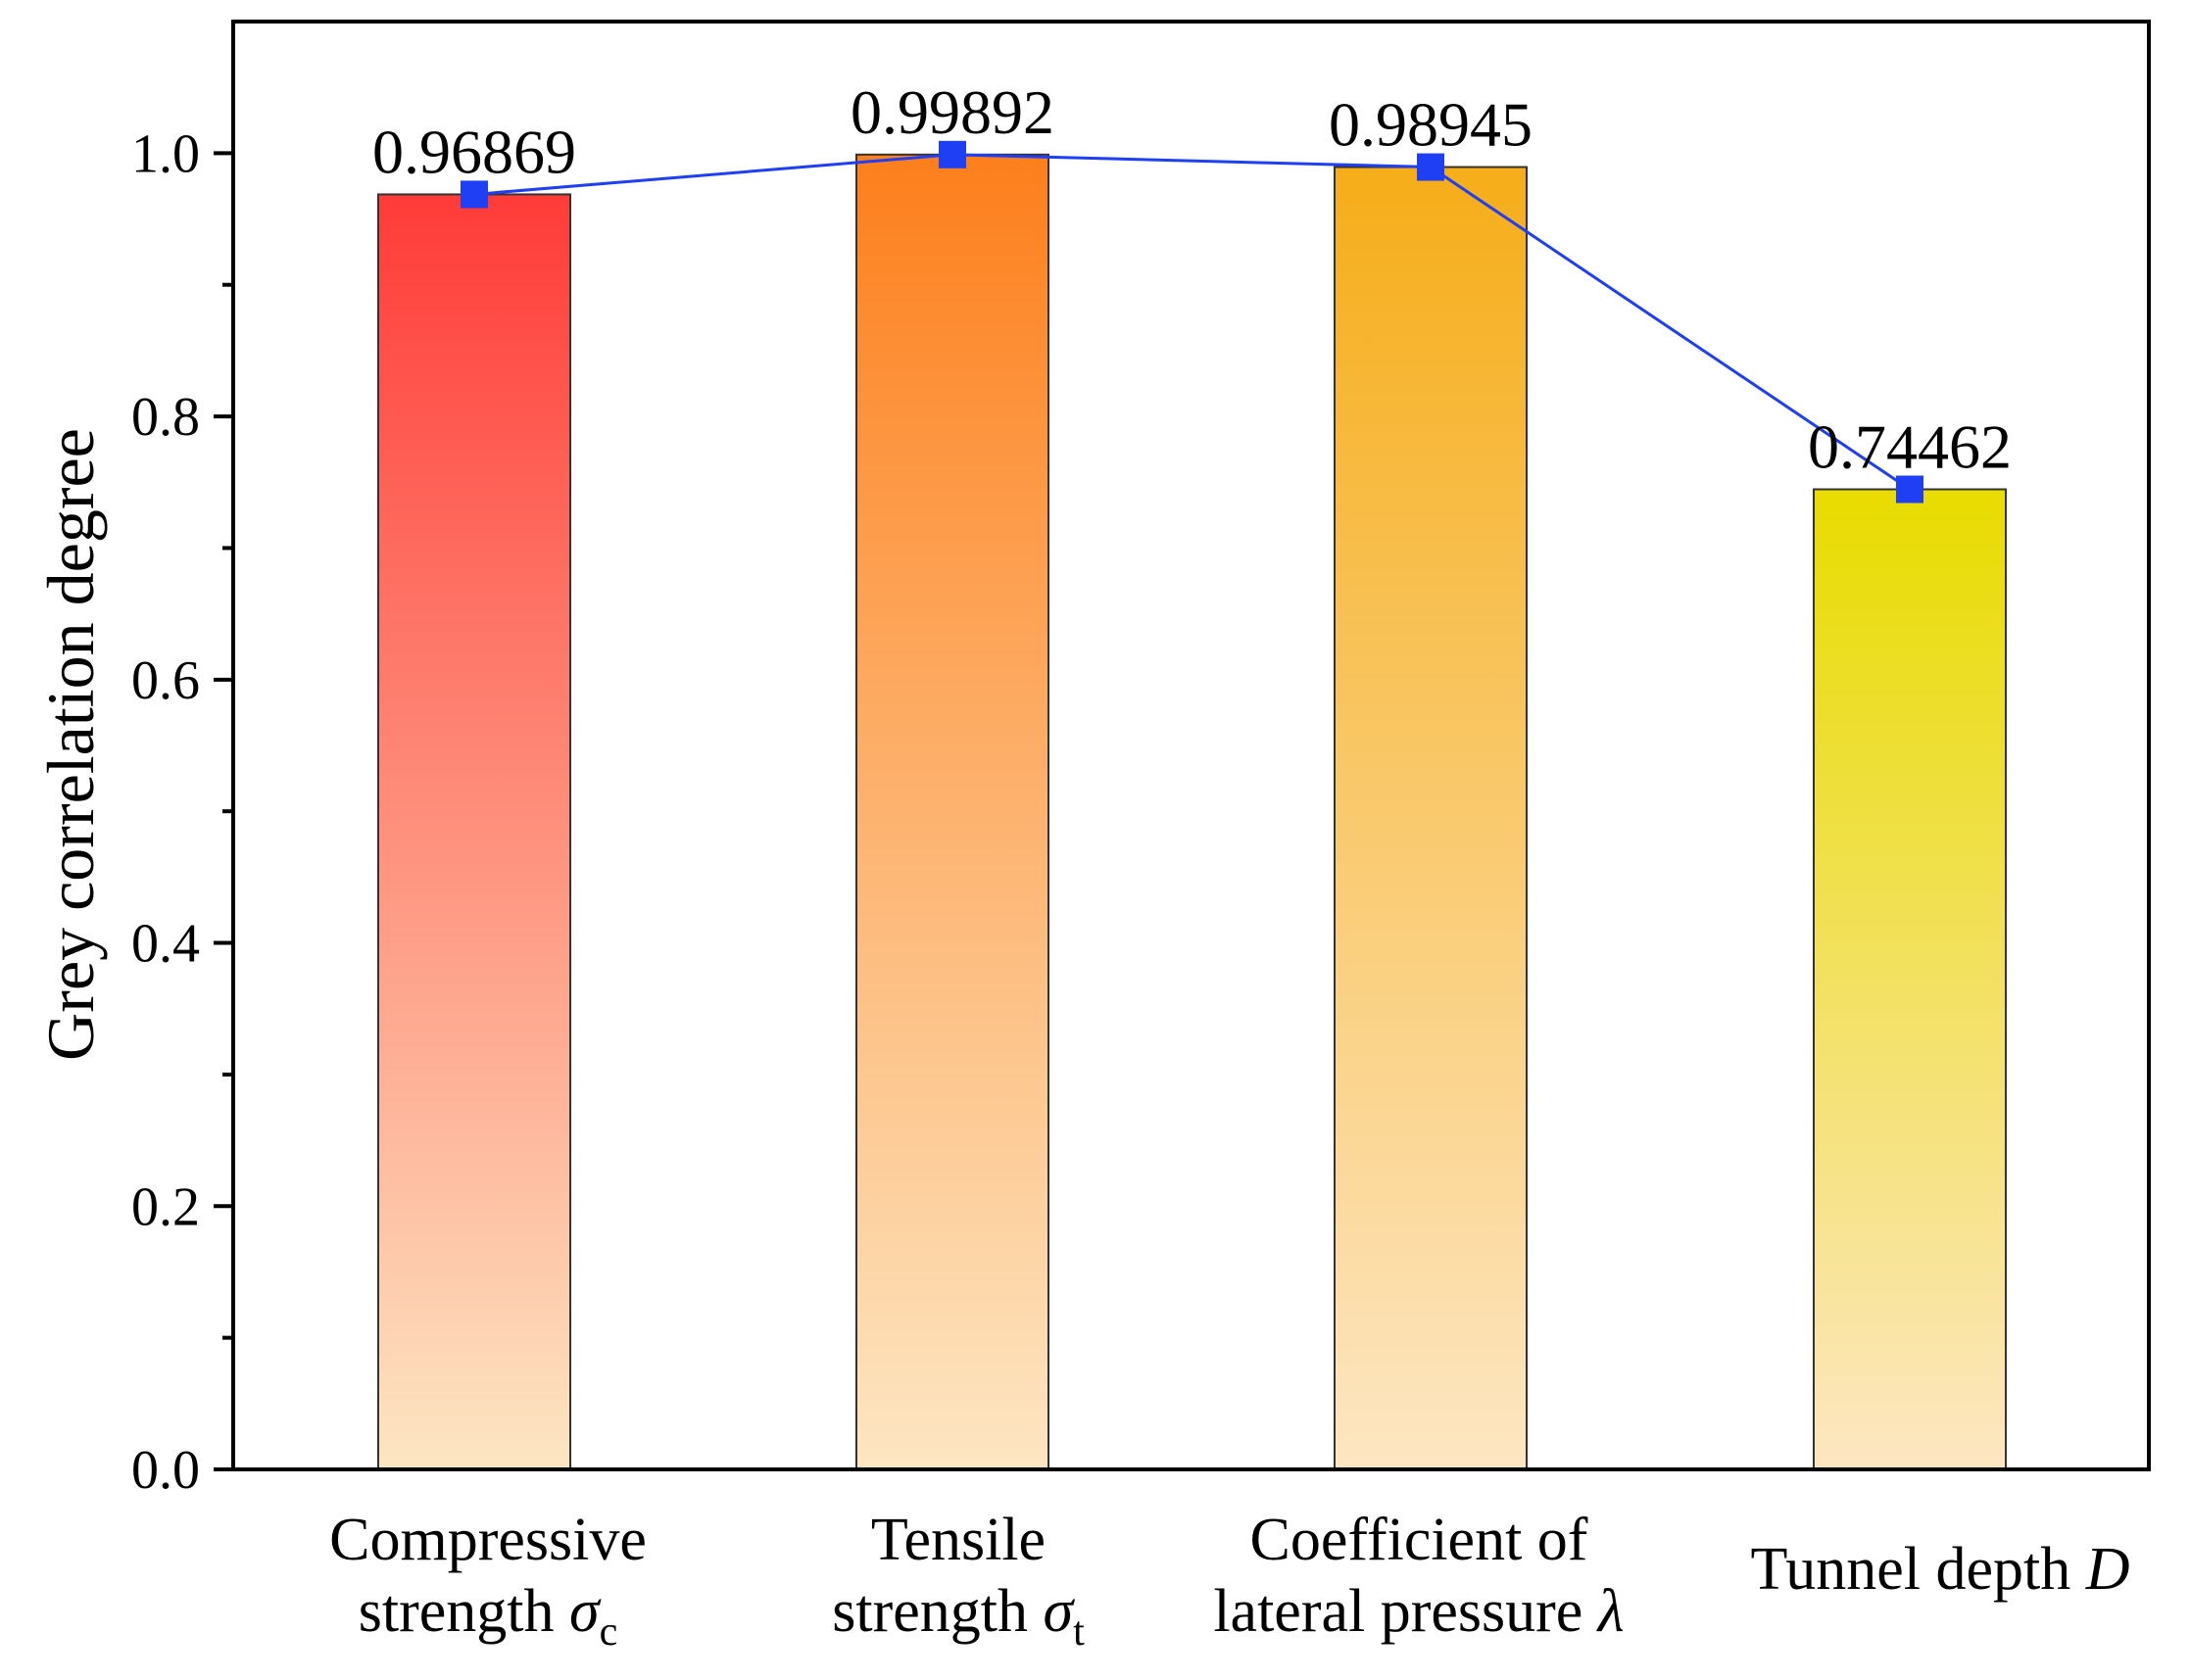  Describe the element at coordinates (474, 151) in the screenshot. I see `data-label-0: 0.96869` at that location.